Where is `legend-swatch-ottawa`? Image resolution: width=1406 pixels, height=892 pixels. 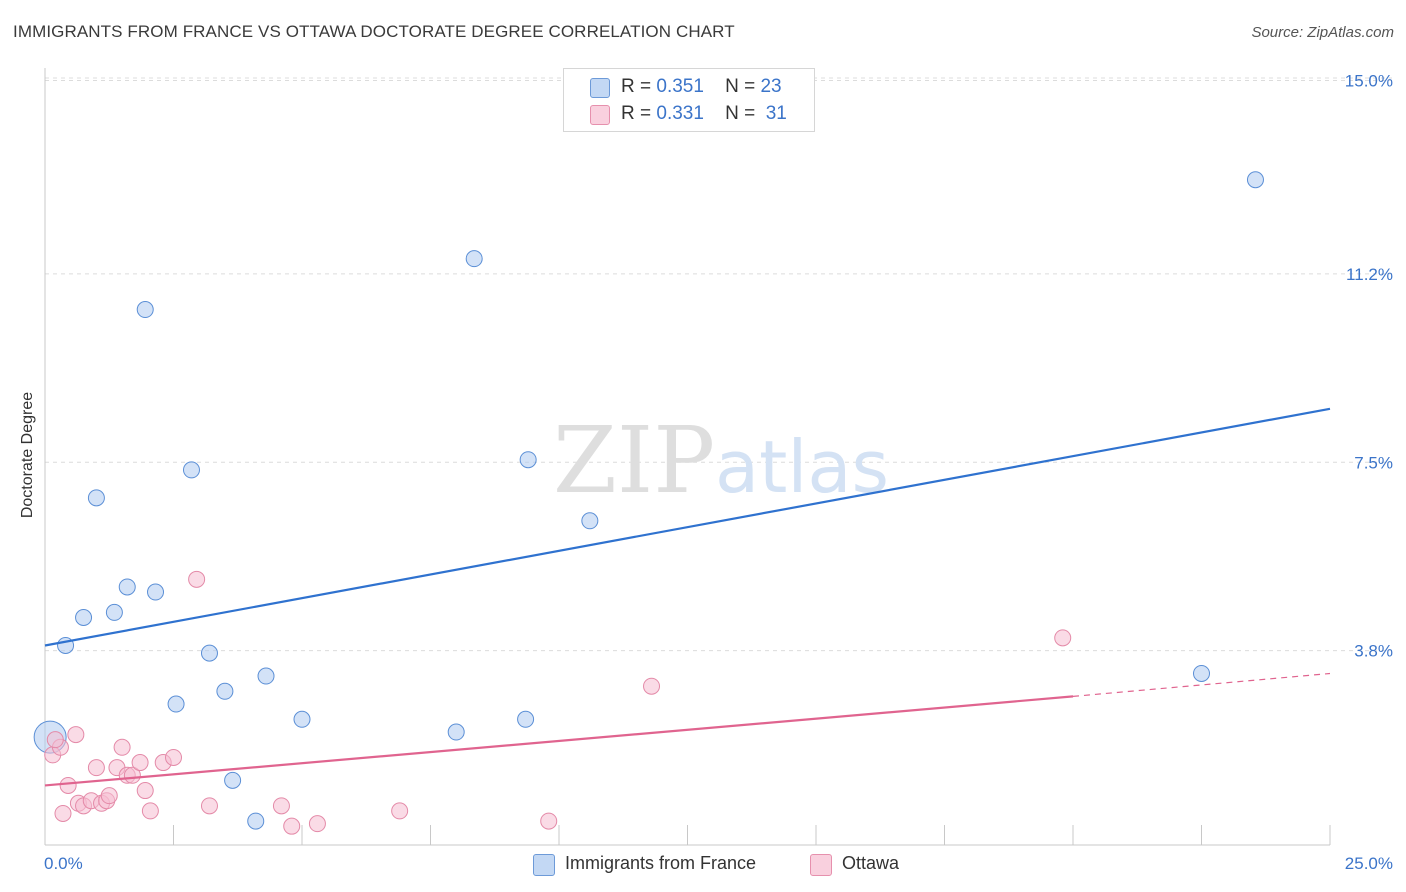 legend-swatch-ottawa is located at coordinates (600, 115).